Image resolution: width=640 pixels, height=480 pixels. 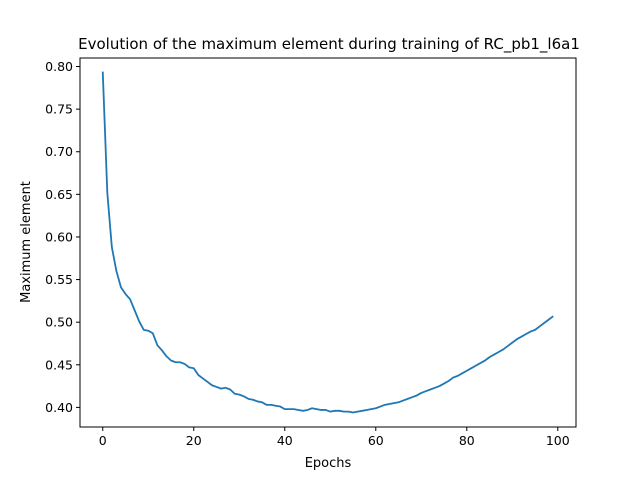 What do you see at coordinates (285, 440) in the screenshot?
I see `x-tick-label: 40` at bounding box center [285, 440].